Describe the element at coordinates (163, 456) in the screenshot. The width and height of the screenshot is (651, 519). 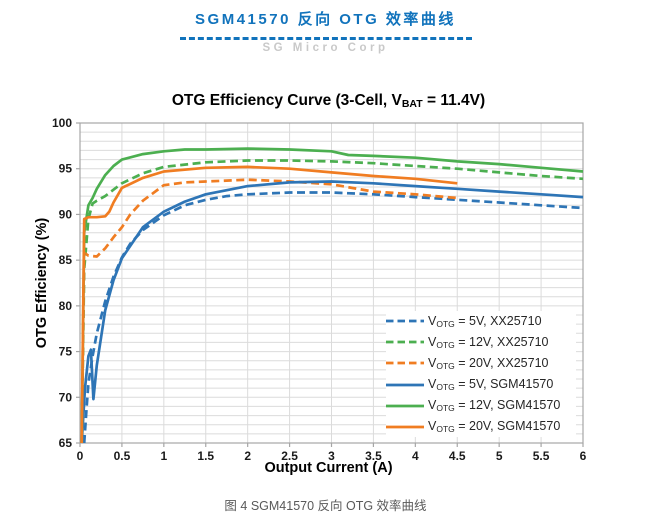
I see `x-tick-label: 1` at that location.